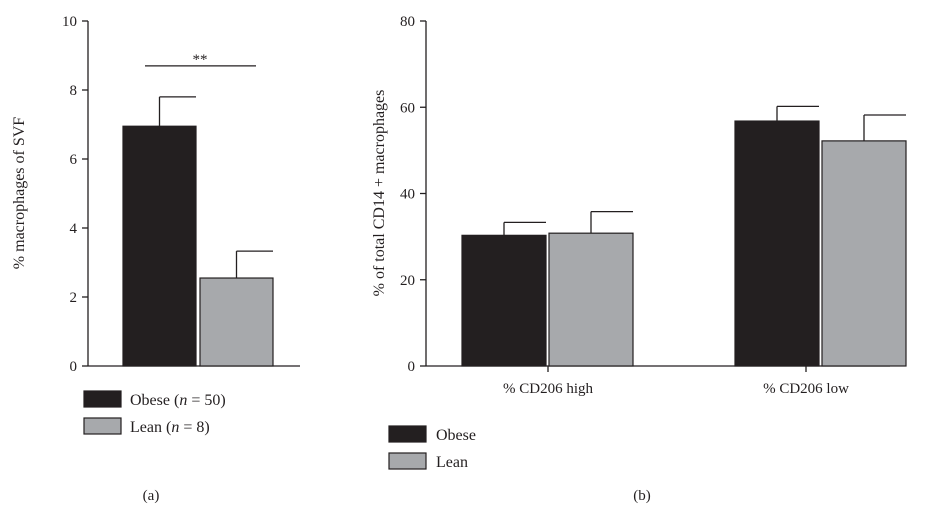  What do you see at coordinates (806, 389) in the screenshot?
I see `x-tick-label: % CD206 low` at bounding box center [806, 389].